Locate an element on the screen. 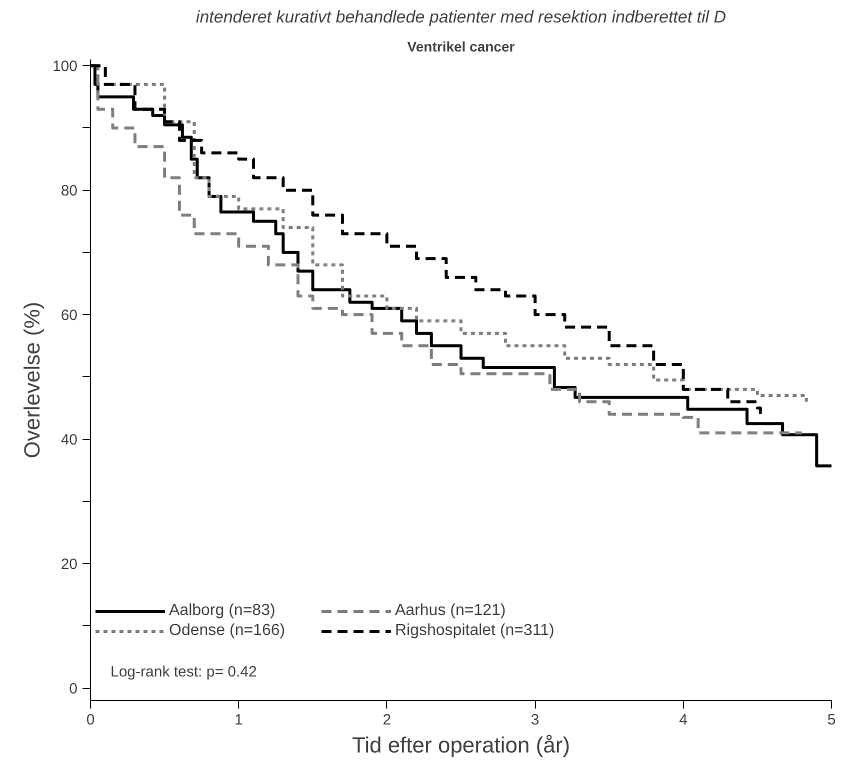  y-axis-title: Overlevelse (%) is located at coordinates (31, 380).